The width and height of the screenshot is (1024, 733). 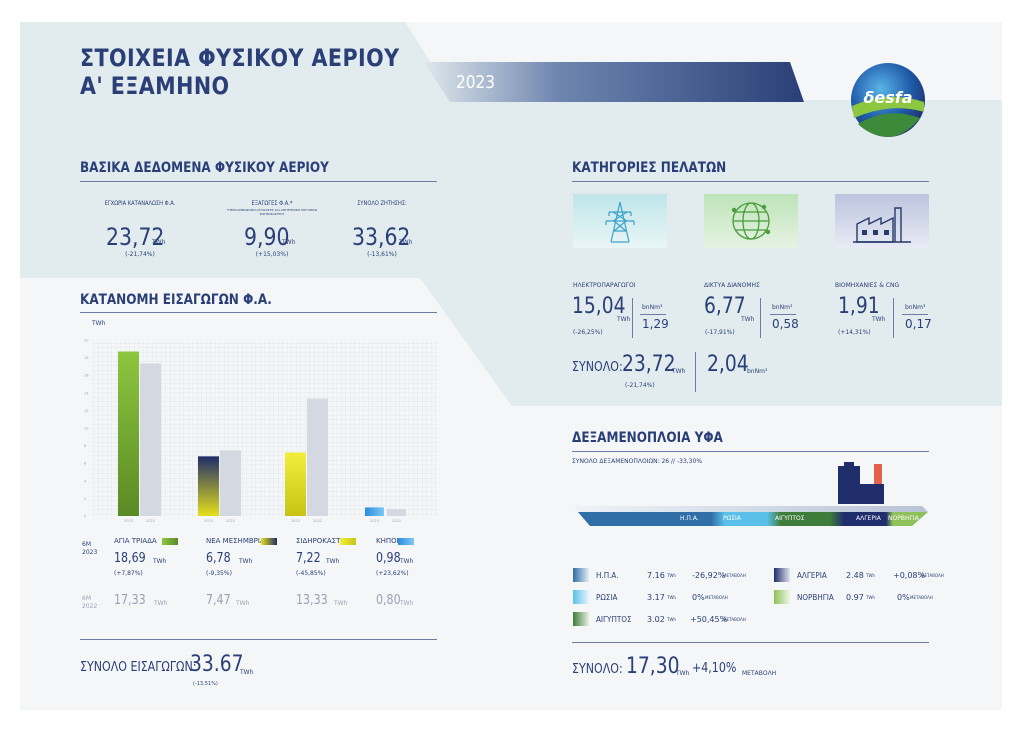 What do you see at coordinates (597, 367) in the screenshot?
I see `customers-total-label: ΣΥΝΟΛΟ:` at bounding box center [597, 367].